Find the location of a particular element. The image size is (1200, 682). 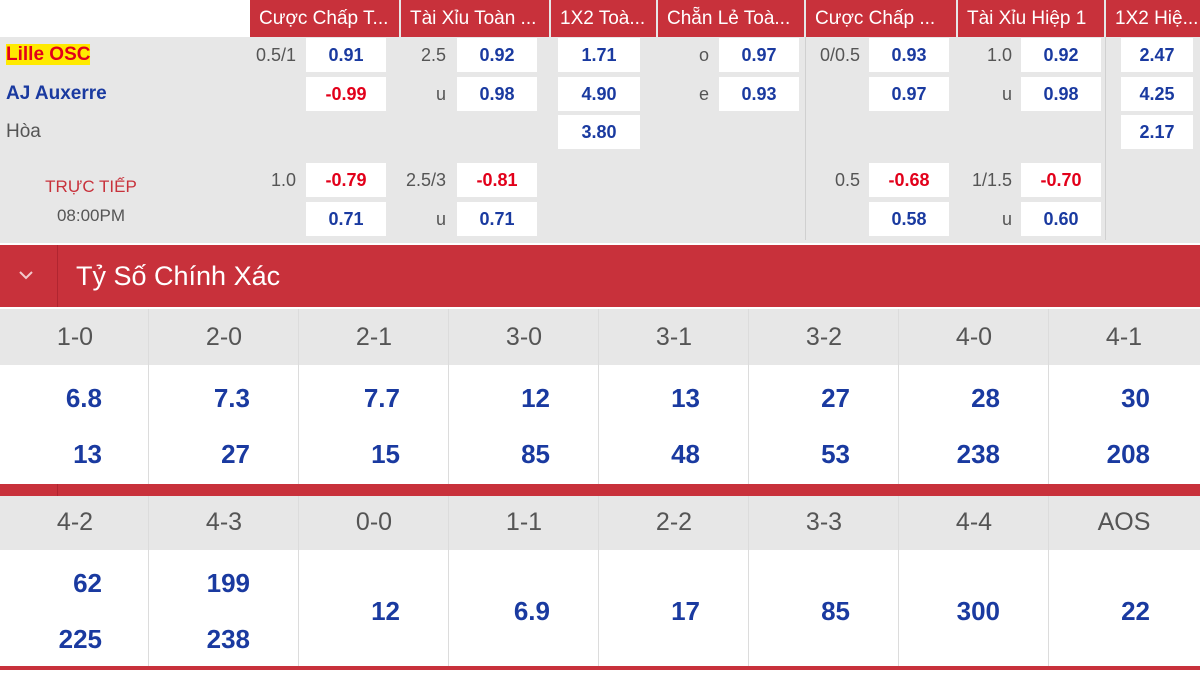

handicap-home-odds: 0.91 is located at coordinates (346, 55).